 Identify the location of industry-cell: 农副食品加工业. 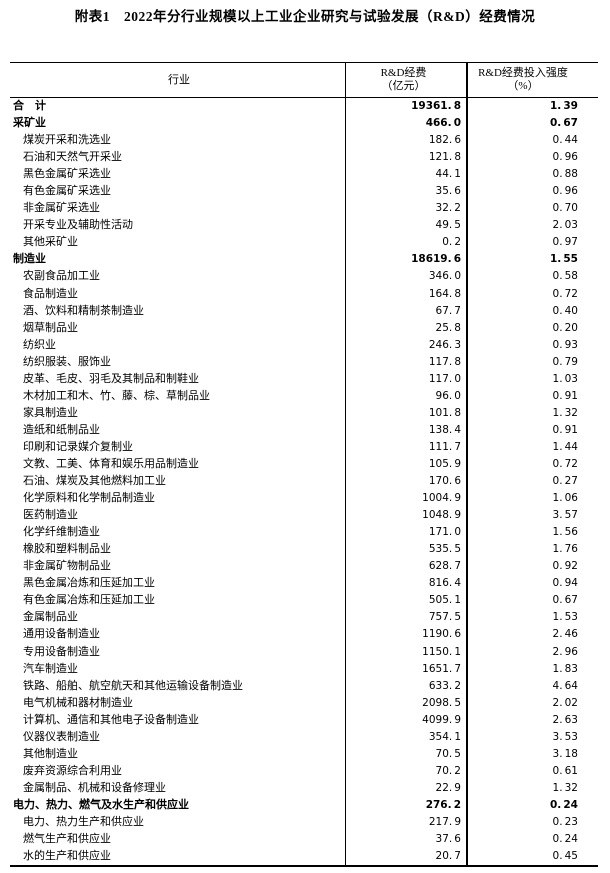
(61, 276).